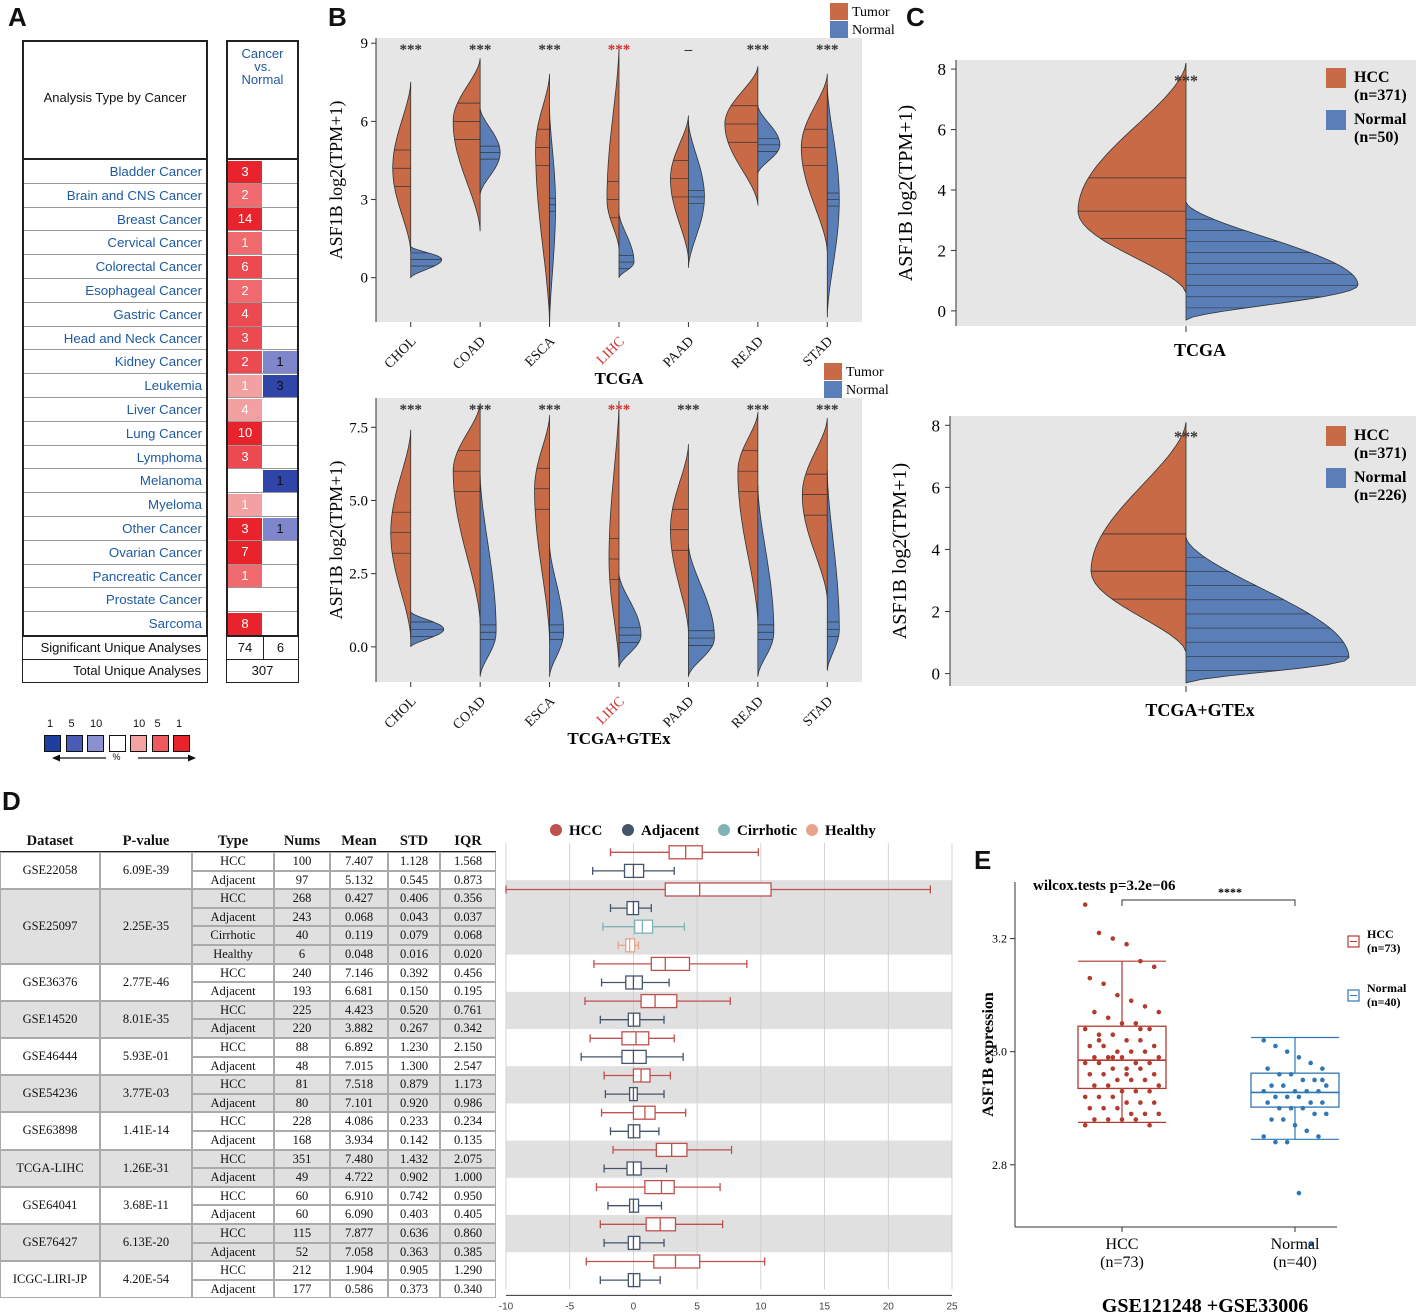  What do you see at coordinates (146, 1205) in the screenshot?
I see `pvalue-cell: 3.68E-11` at bounding box center [146, 1205].